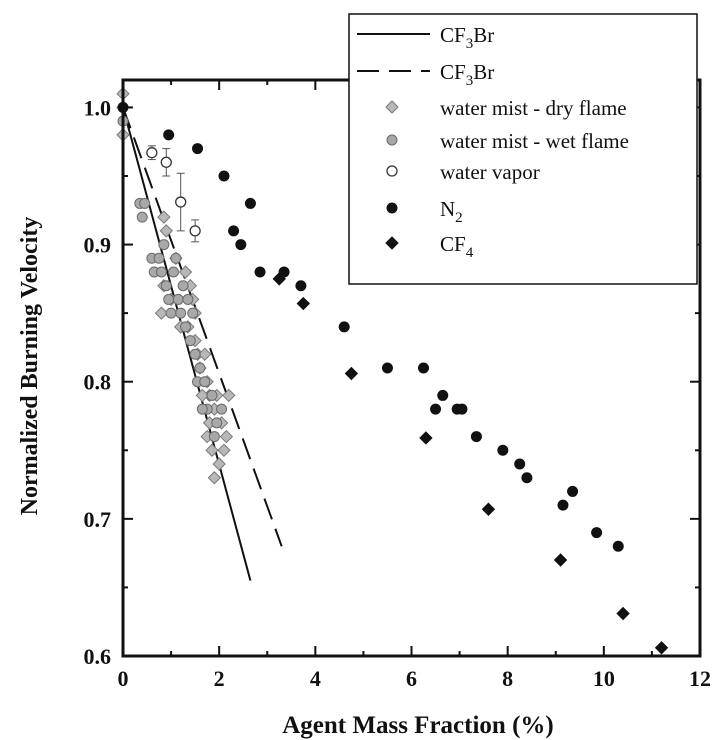  I want to click on legend-label: CF4, so click(457, 246).